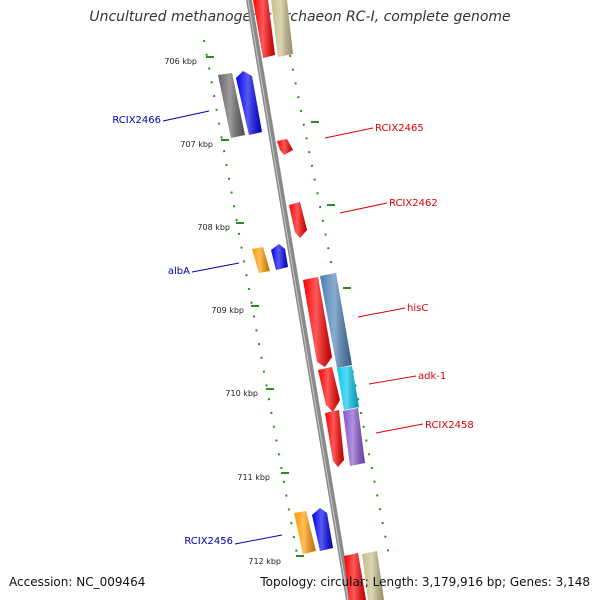  What do you see at coordinates (136, 120) in the screenshot?
I see `gene-label-RCIX2466: RCIX2466` at bounding box center [136, 120].